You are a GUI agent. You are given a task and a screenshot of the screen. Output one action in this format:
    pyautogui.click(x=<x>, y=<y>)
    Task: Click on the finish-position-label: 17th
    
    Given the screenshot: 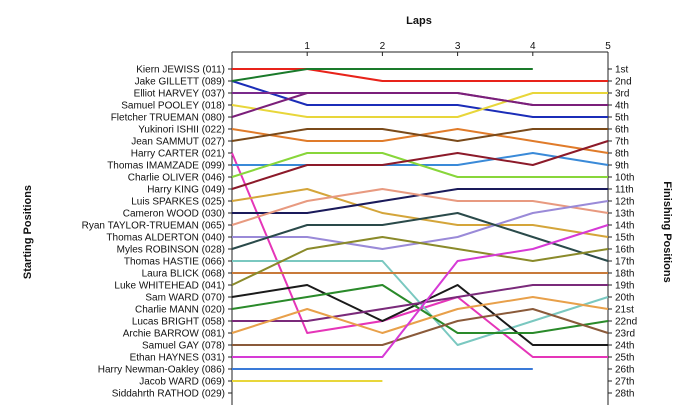 What is the action you would take?
    pyautogui.click(x=624, y=262)
    